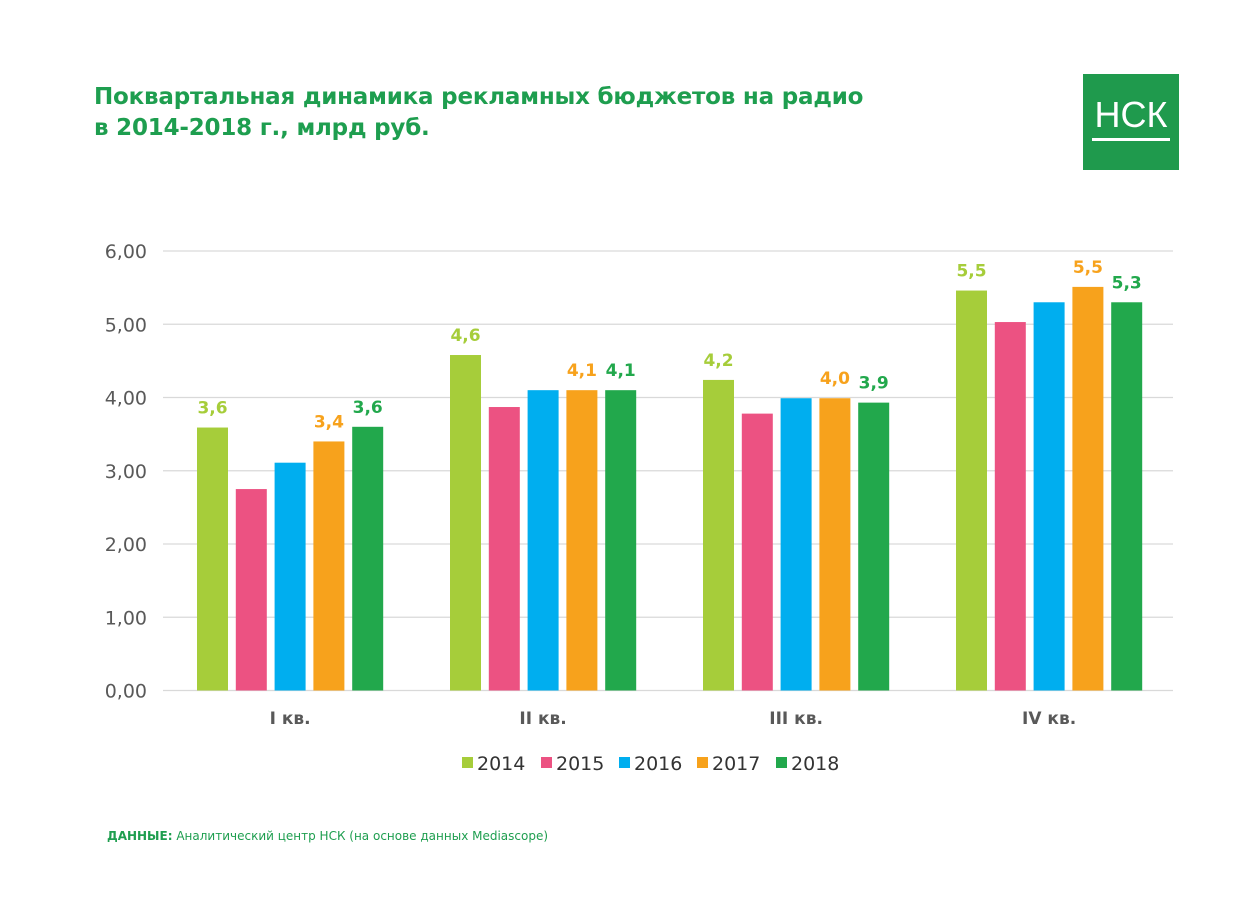 This screenshot has height=900, width=1252. I want to click on bar-2017-q2, so click(582, 540).